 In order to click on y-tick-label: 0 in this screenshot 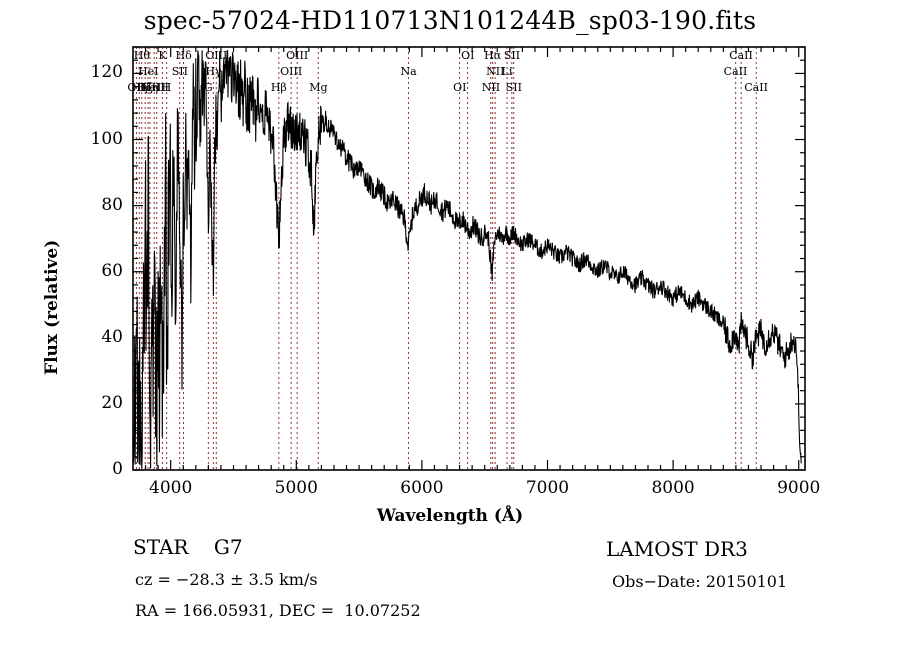, I will do `click(117, 469)`.